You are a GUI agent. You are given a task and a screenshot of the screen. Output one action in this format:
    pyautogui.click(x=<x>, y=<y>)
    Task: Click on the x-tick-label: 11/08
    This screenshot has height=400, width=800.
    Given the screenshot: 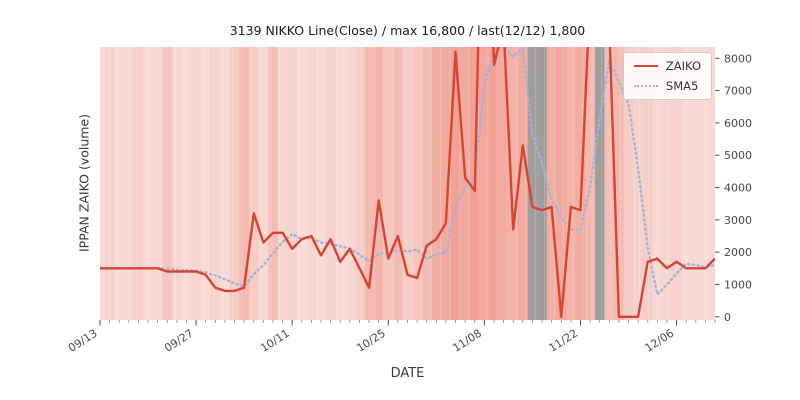 What is the action you would take?
    pyautogui.click(x=467, y=341)
    